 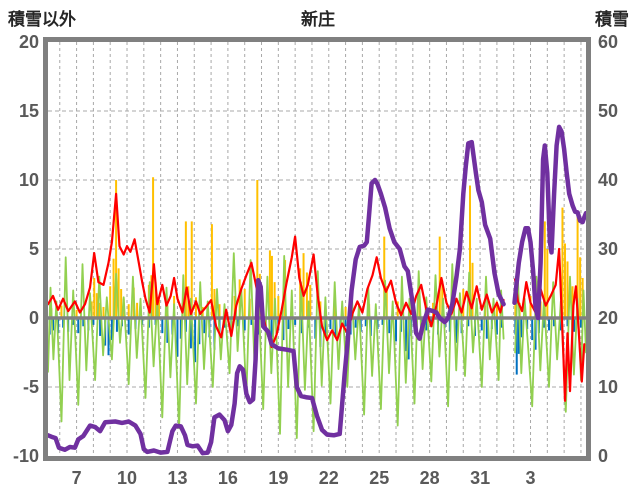 I want to click on svg-text: 5, so click(x=34, y=249).